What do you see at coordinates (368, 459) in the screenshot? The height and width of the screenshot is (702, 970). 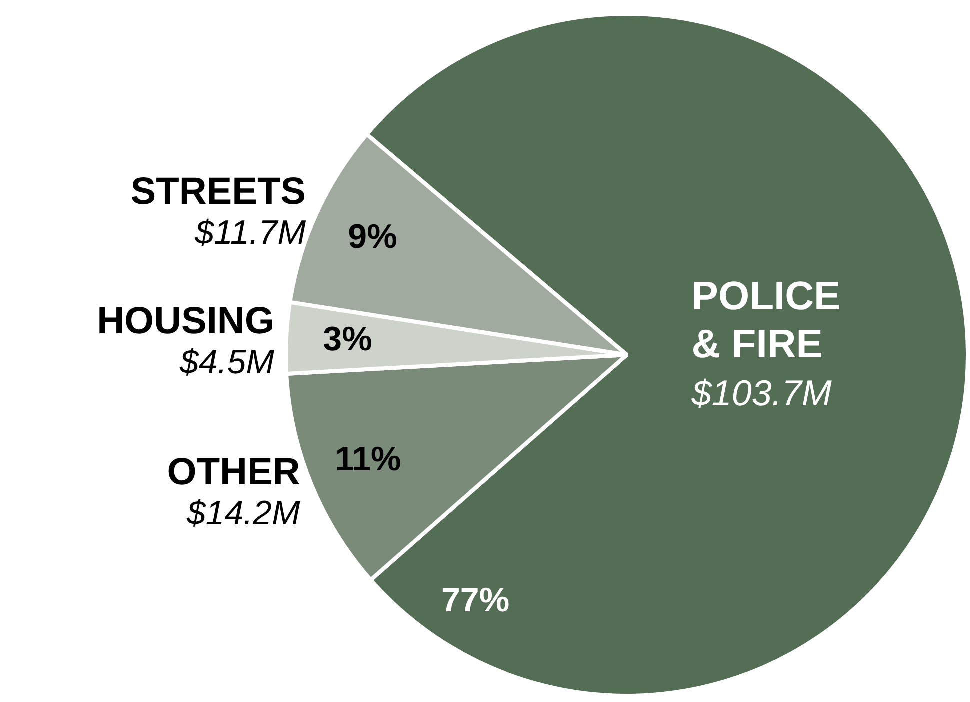 I see `text: 11%` at bounding box center [368, 459].